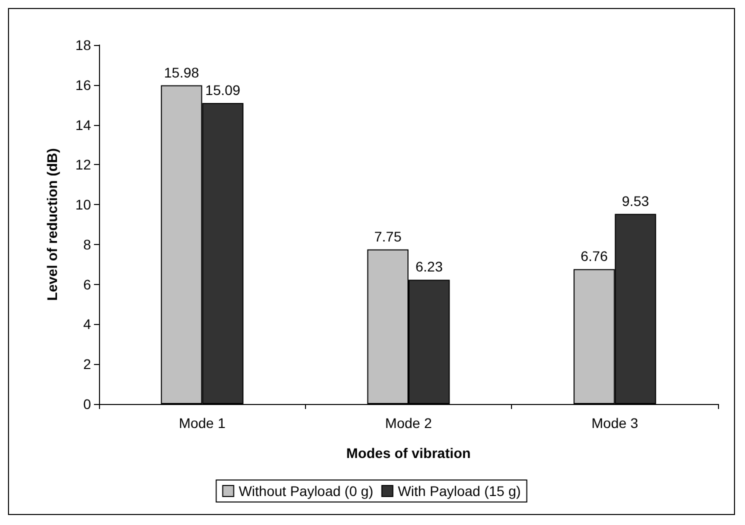 This screenshot has height=525, width=745. I want to click on x-tick-label: Mode 1, so click(202, 423).